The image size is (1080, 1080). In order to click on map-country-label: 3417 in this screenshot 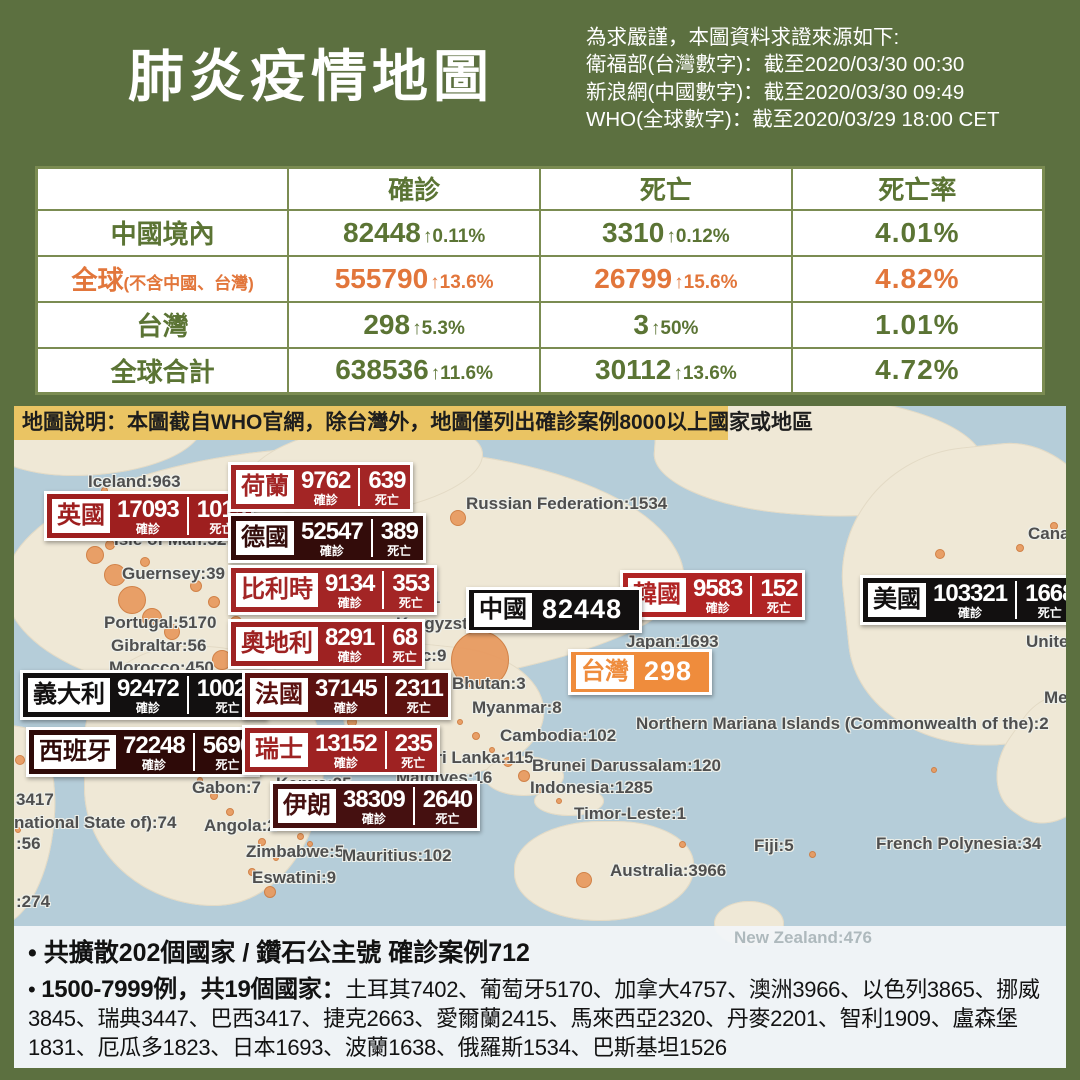, I will do `click(35, 799)`.